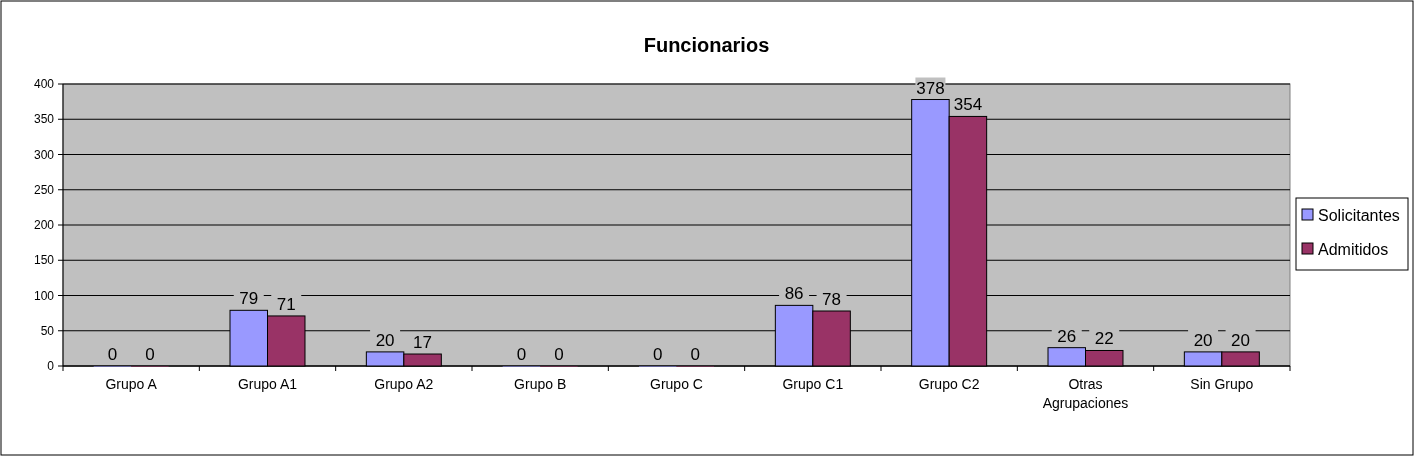 The image size is (1415, 457). Describe the element at coordinates (1222, 384) in the screenshot. I see `x-tick-label: Sin Grupo` at that location.